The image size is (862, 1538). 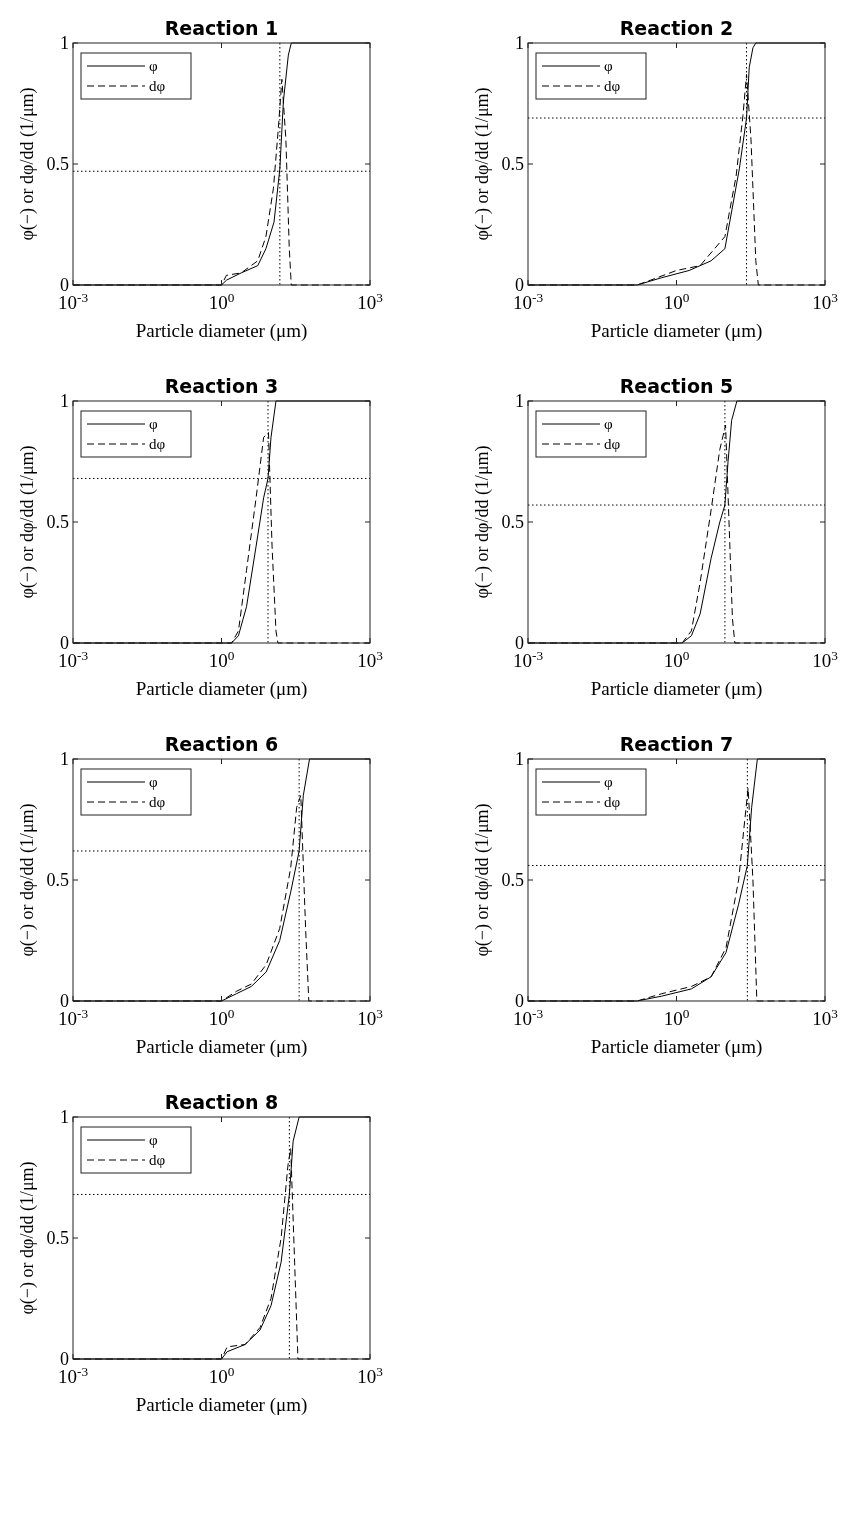 What do you see at coordinates (221, 1102) in the screenshot?
I see `chart-title: Reaction 8` at bounding box center [221, 1102].